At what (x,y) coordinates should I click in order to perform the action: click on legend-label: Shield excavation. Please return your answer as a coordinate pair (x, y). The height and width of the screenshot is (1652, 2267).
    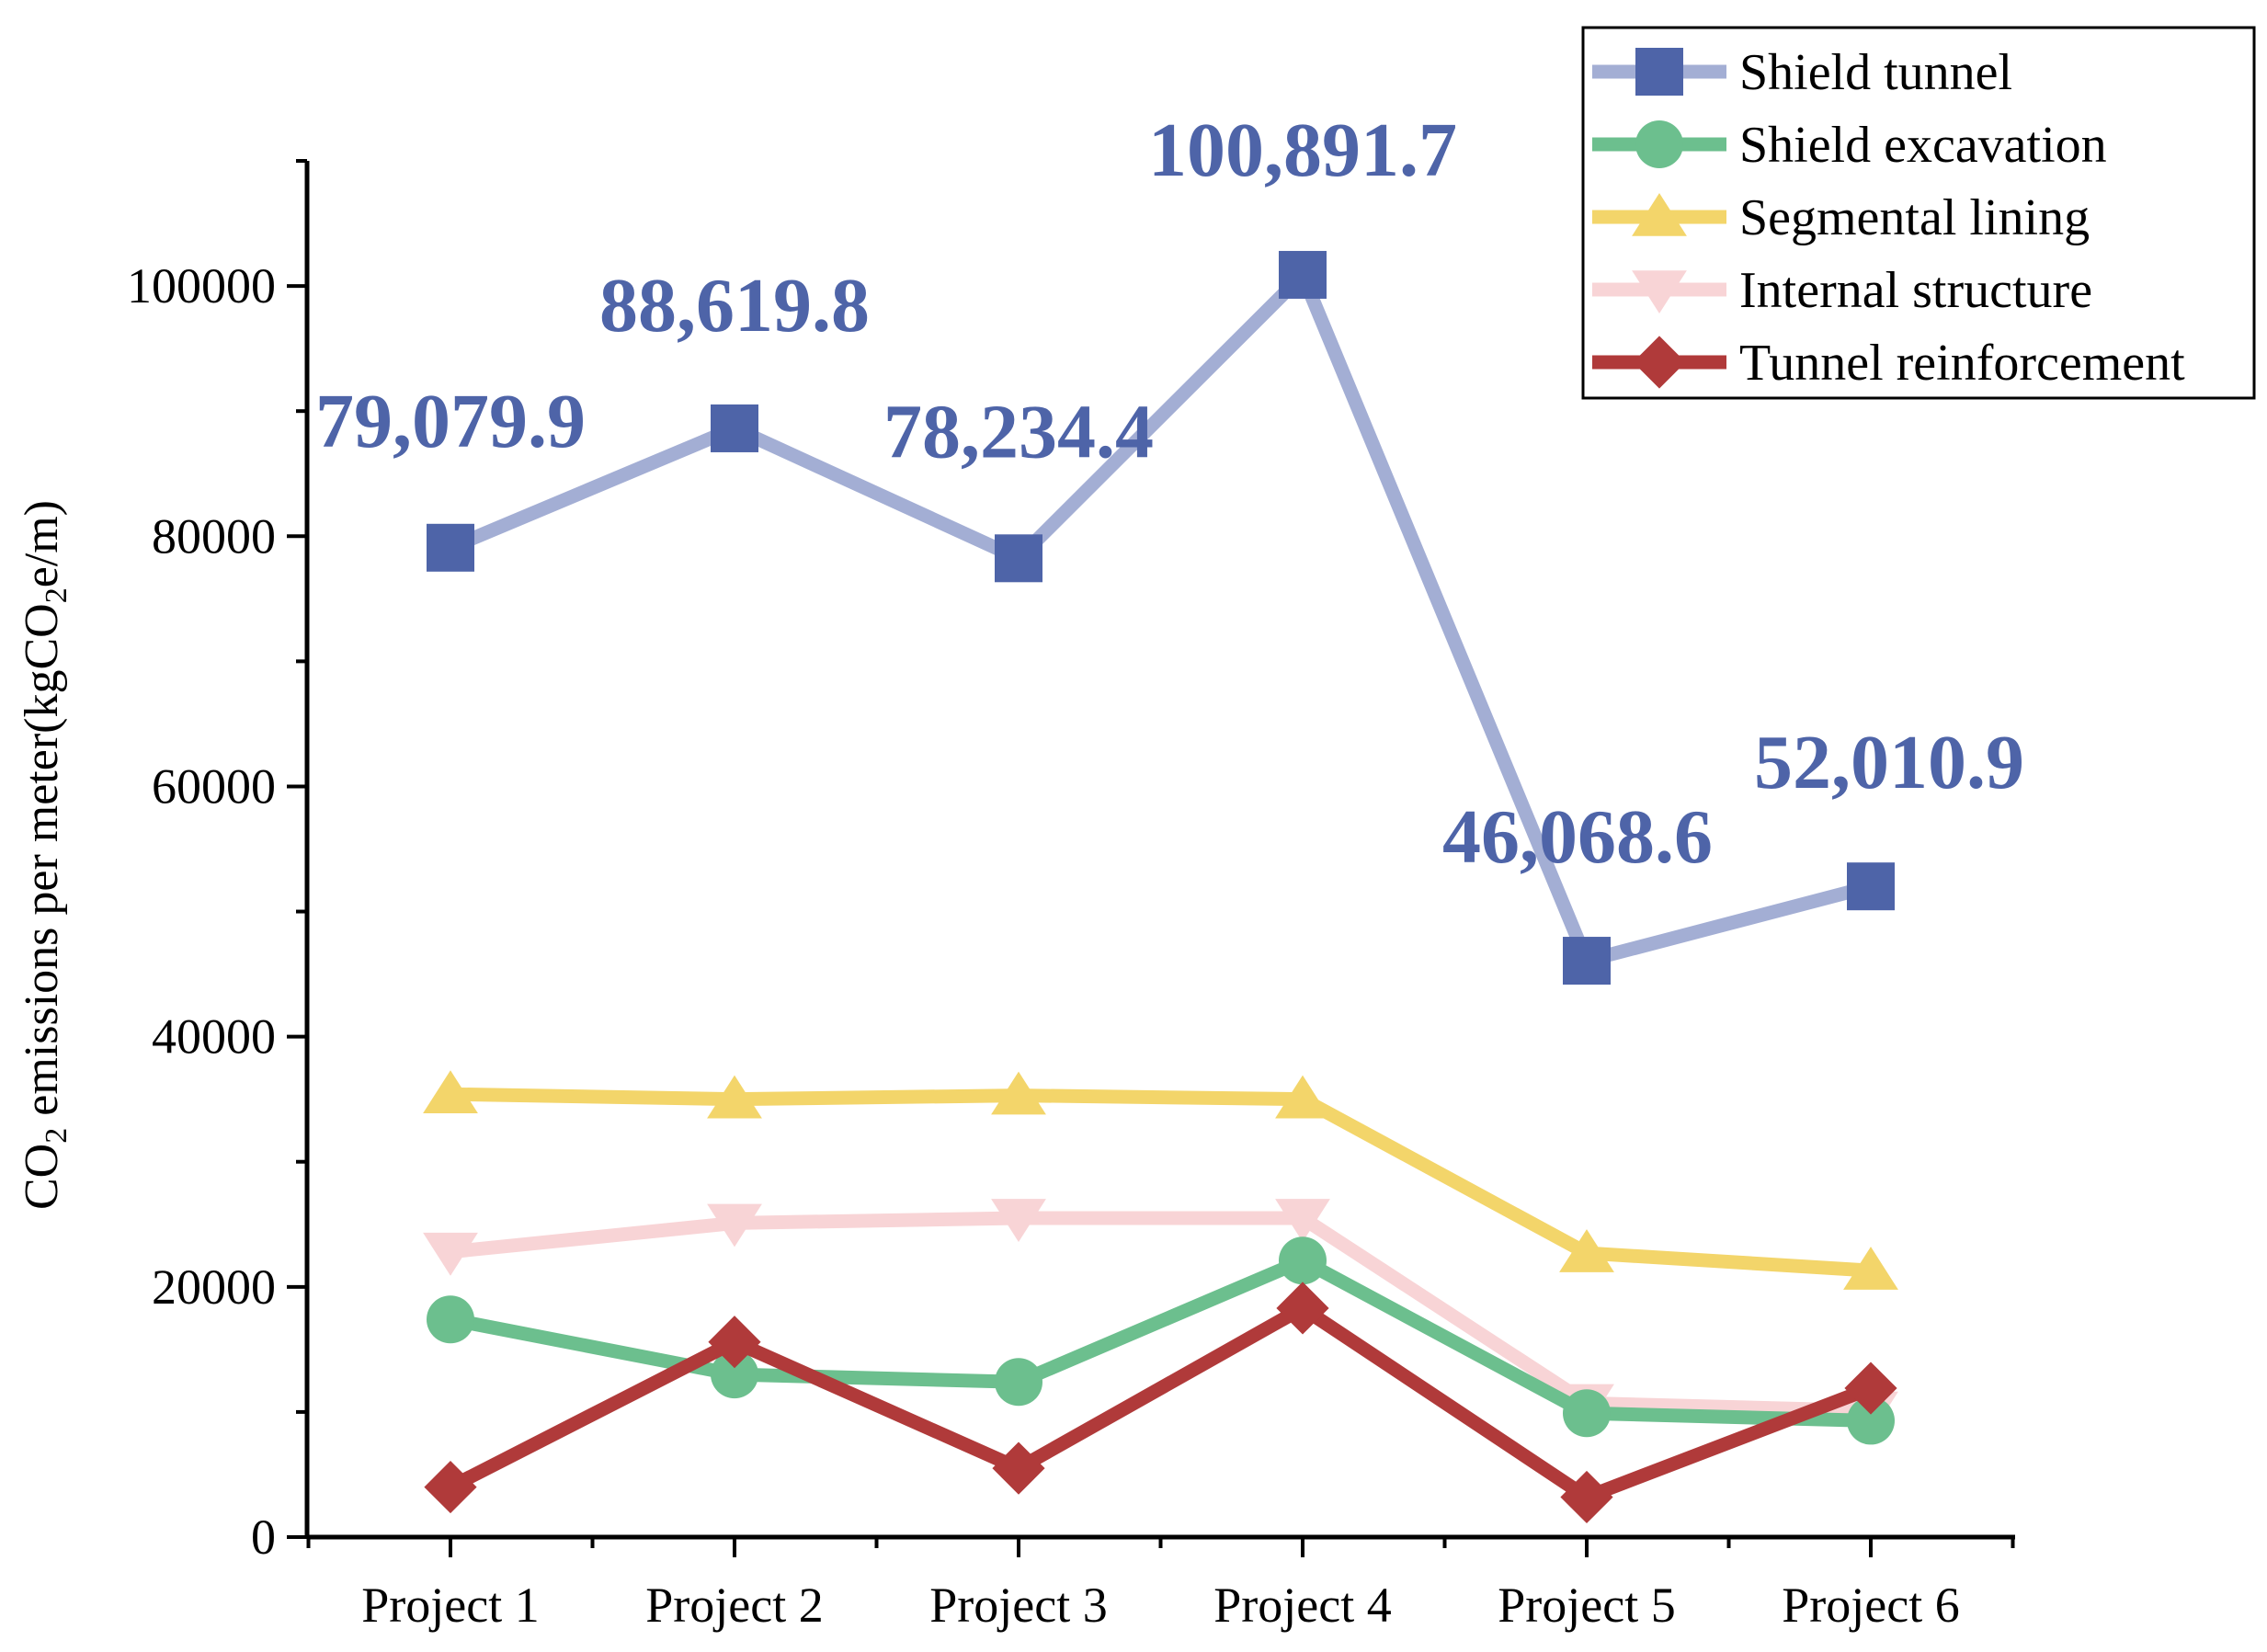
    Looking at the image, I should click on (1923, 146).